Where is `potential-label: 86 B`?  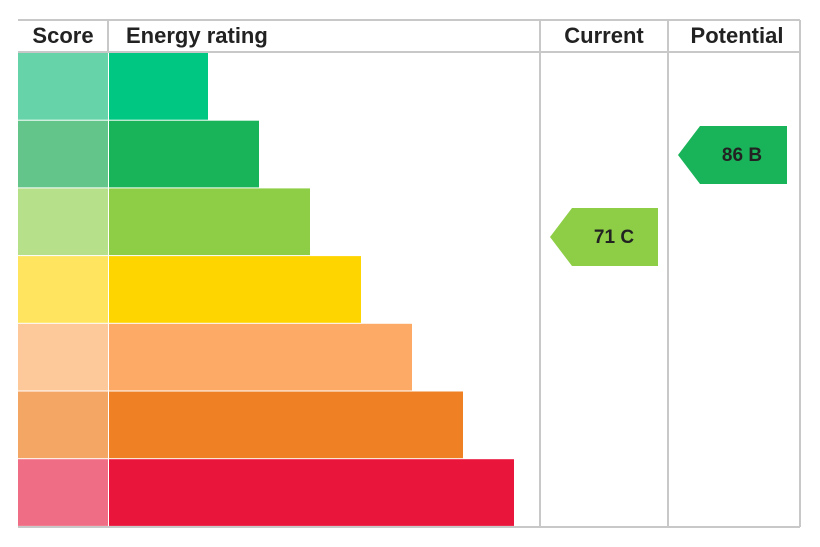 potential-label: 86 B is located at coordinates (742, 155).